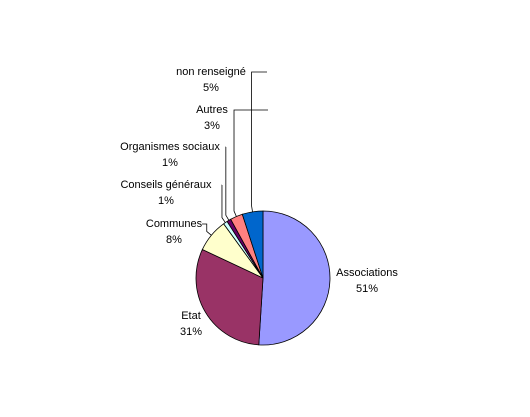  I want to click on slice-value-label: 3%, so click(212, 126).